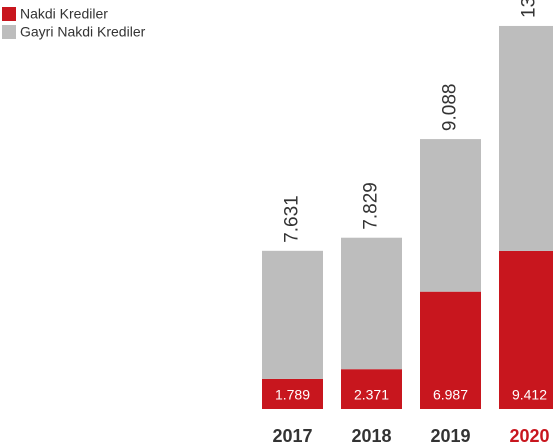 Image resolution: width=553 pixels, height=448 pixels. I want to click on value-label: 2.371, so click(371, 395).